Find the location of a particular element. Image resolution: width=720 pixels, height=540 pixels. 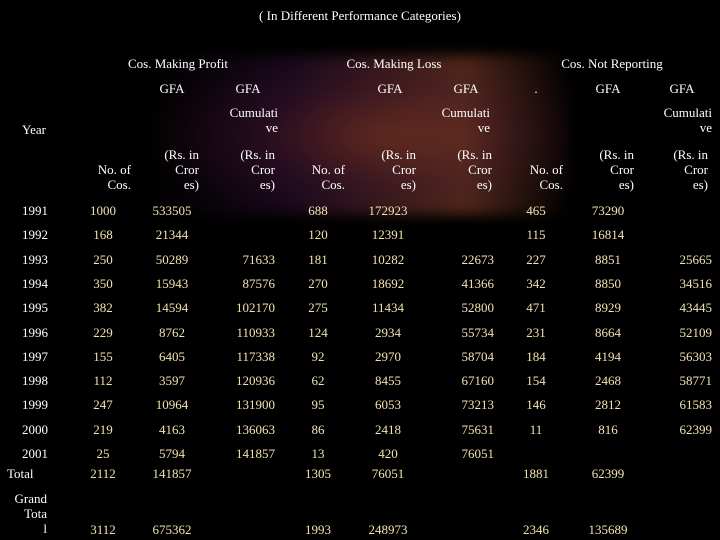

value-cell: 247 is located at coordinates (103, 404).